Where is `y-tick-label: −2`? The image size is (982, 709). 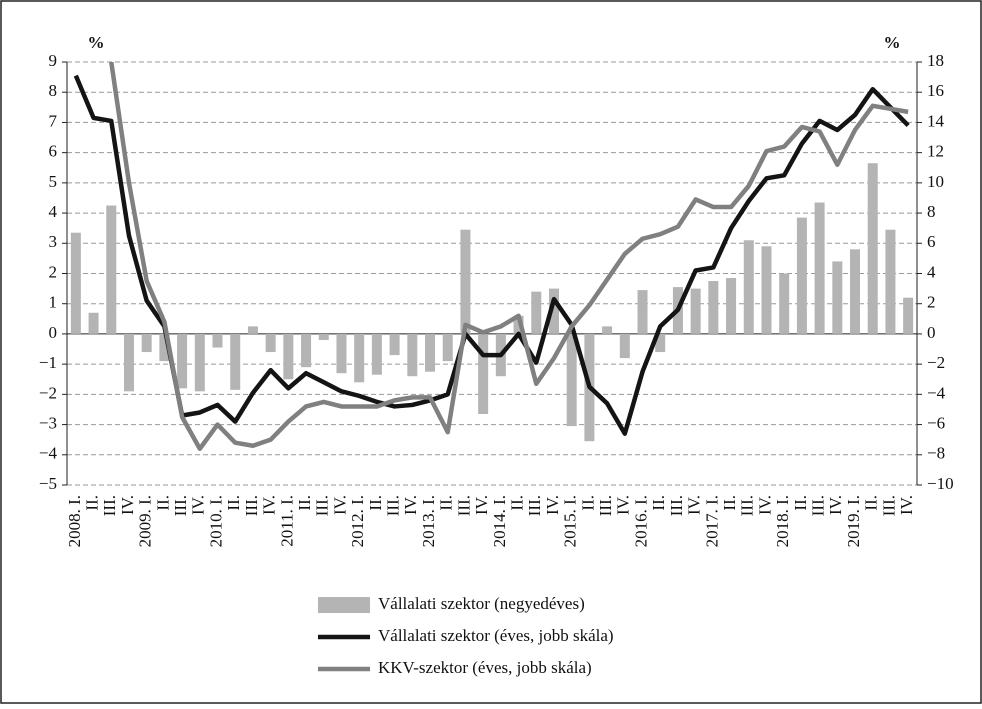 y-tick-label: −2 is located at coordinates (48, 392).